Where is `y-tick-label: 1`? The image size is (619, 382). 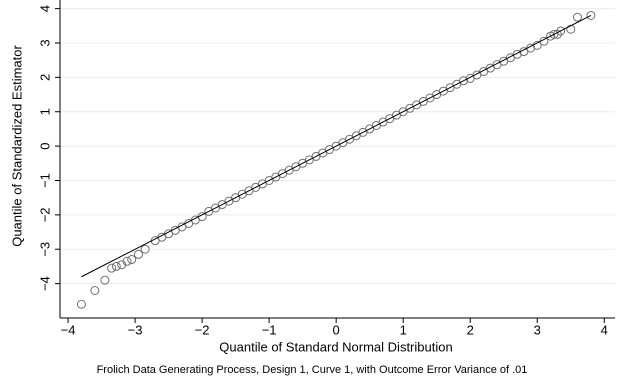
y-tick-label: 1 is located at coordinates (44, 111).